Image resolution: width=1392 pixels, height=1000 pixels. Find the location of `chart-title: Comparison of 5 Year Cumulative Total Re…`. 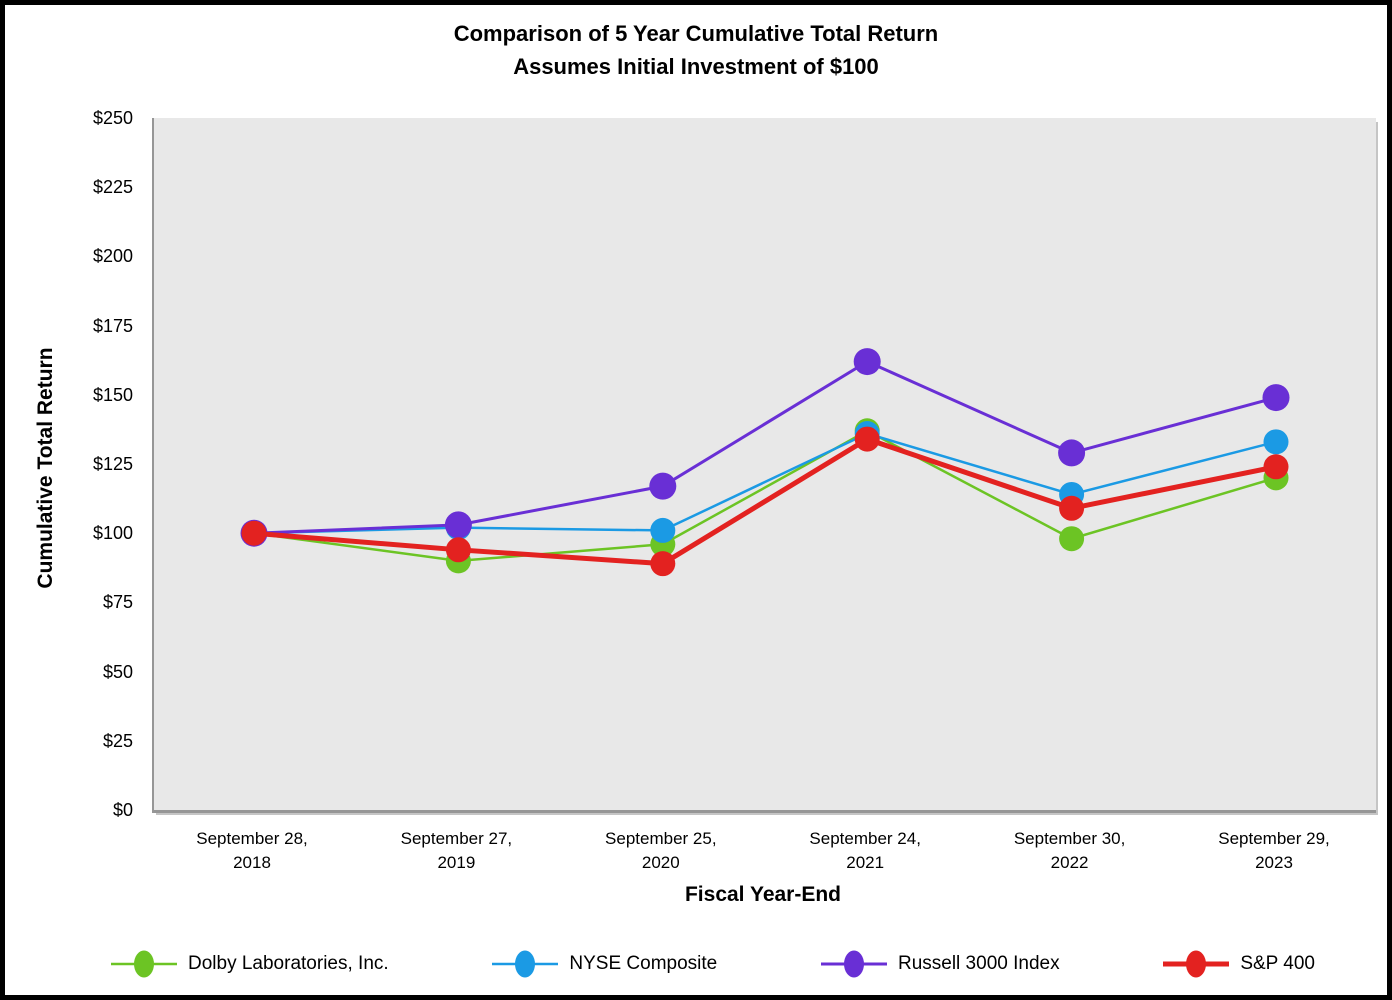

chart-title: Comparison of 5 Year Cumulative Total Re… is located at coordinates (696, 50).